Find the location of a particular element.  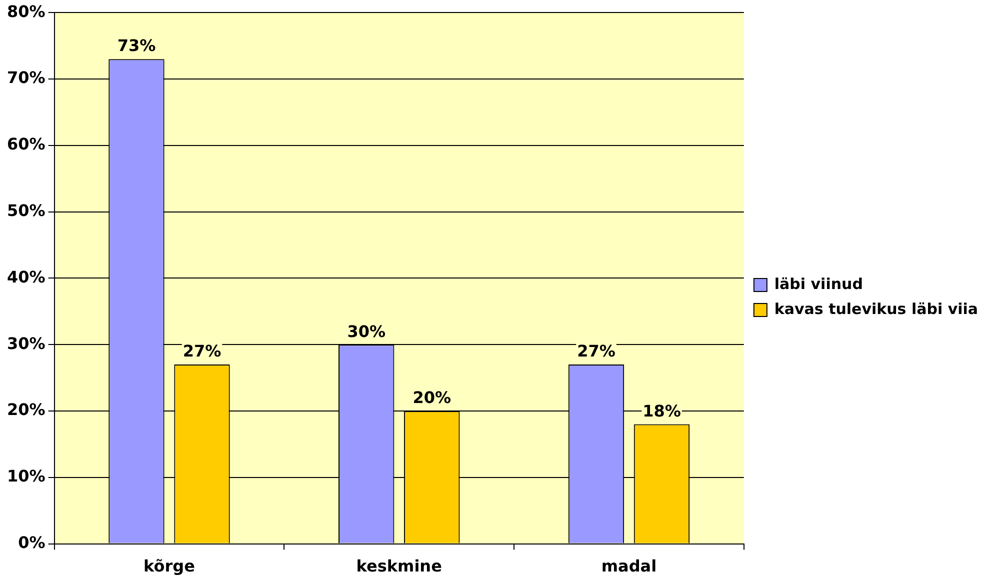

y-tick-label: 10% is located at coordinates (26, 476).